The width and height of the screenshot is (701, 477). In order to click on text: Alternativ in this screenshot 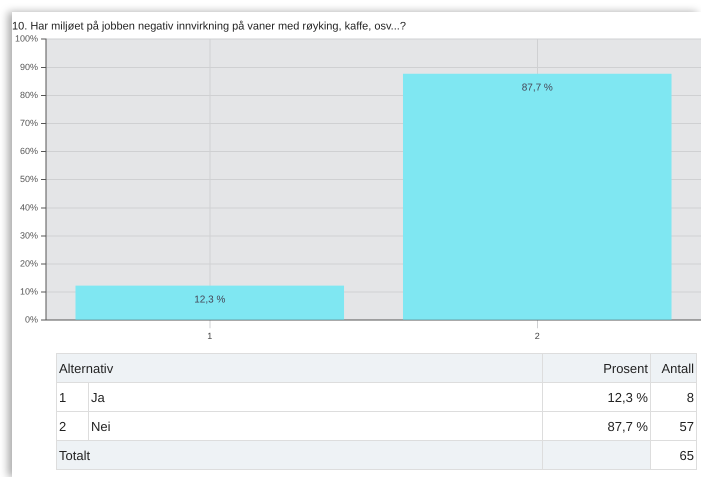, I will do `click(300, 368)`.